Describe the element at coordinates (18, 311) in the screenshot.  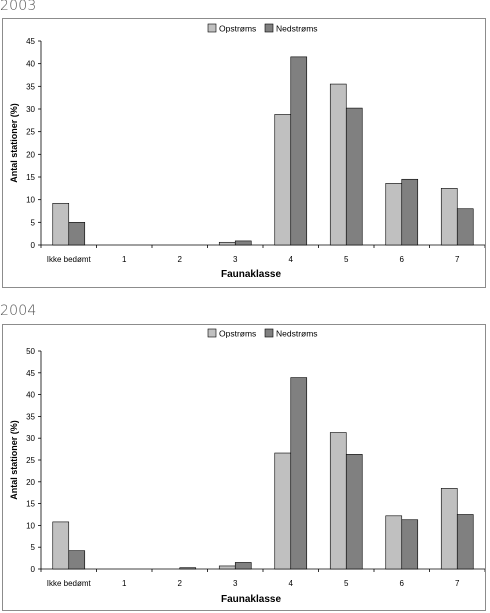
I see `year-label-2004: 2004` at that location.